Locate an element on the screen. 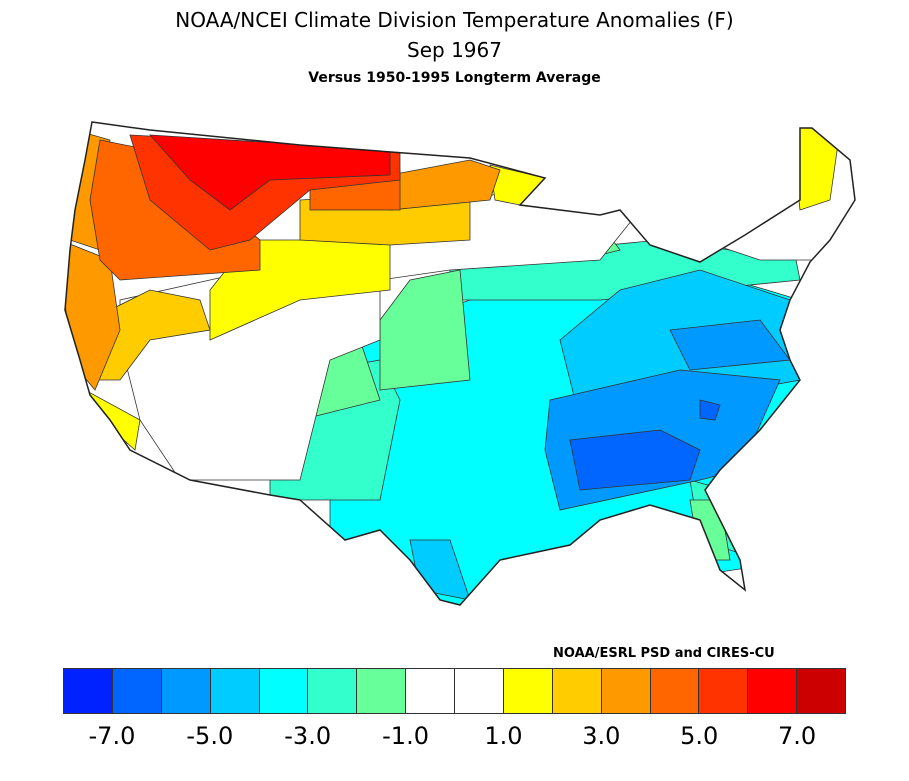  legend-tick-label: -1.0 is located at coordinates (405, 736).